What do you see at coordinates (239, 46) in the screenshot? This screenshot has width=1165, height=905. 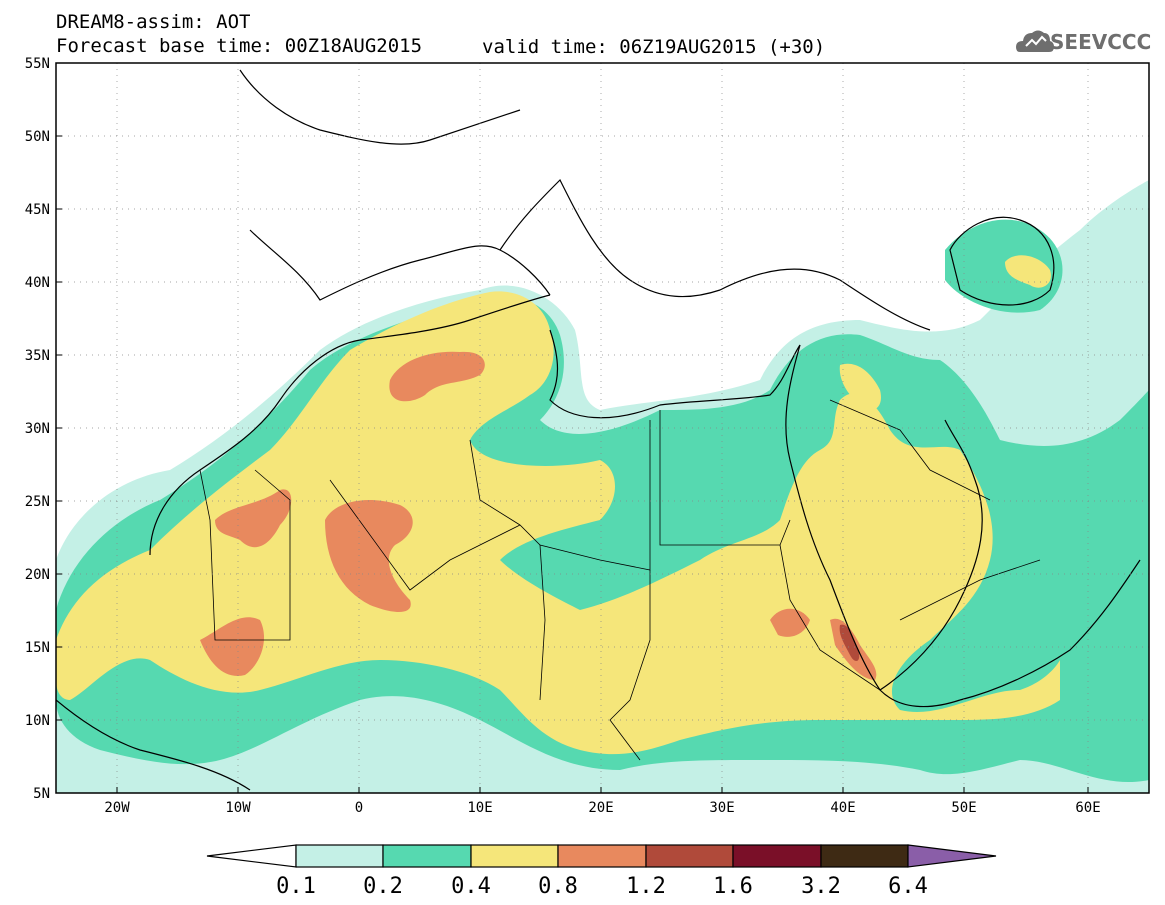 I see `forecast-base-time: Forecast base time: 00Z18AUG2015` at bounding box center [239, 46].